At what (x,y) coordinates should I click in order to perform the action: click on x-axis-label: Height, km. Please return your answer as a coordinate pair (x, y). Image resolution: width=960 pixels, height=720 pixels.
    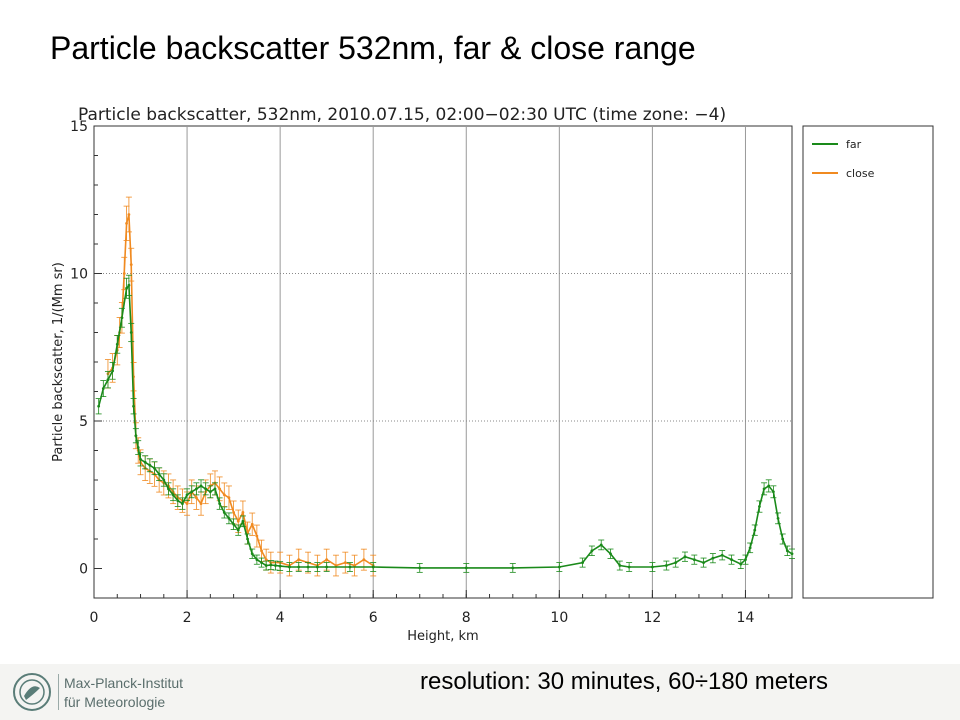
    Looking at the image, I should click on (442, 636).